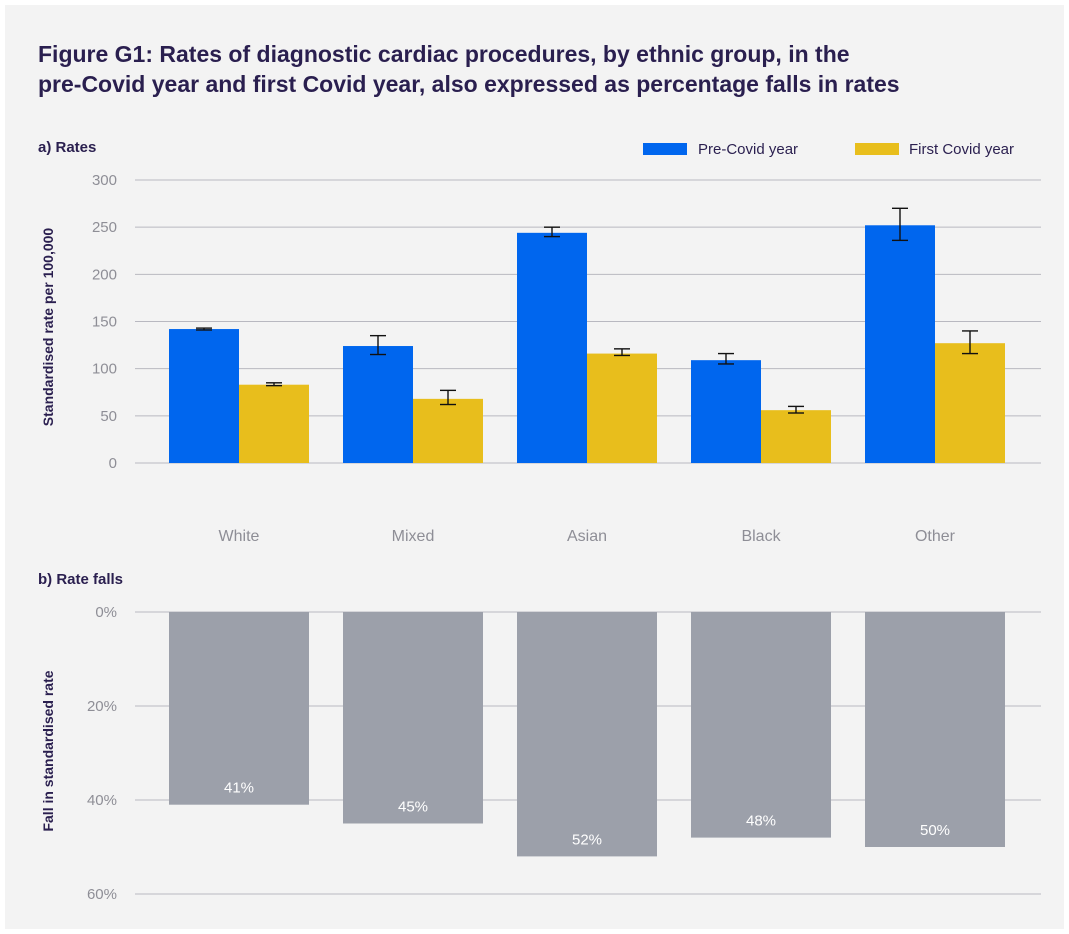  Describe the element at coordinates (102, 894) in the screenshot. I see `panel-b-y-tick-label: 60%` at that location.